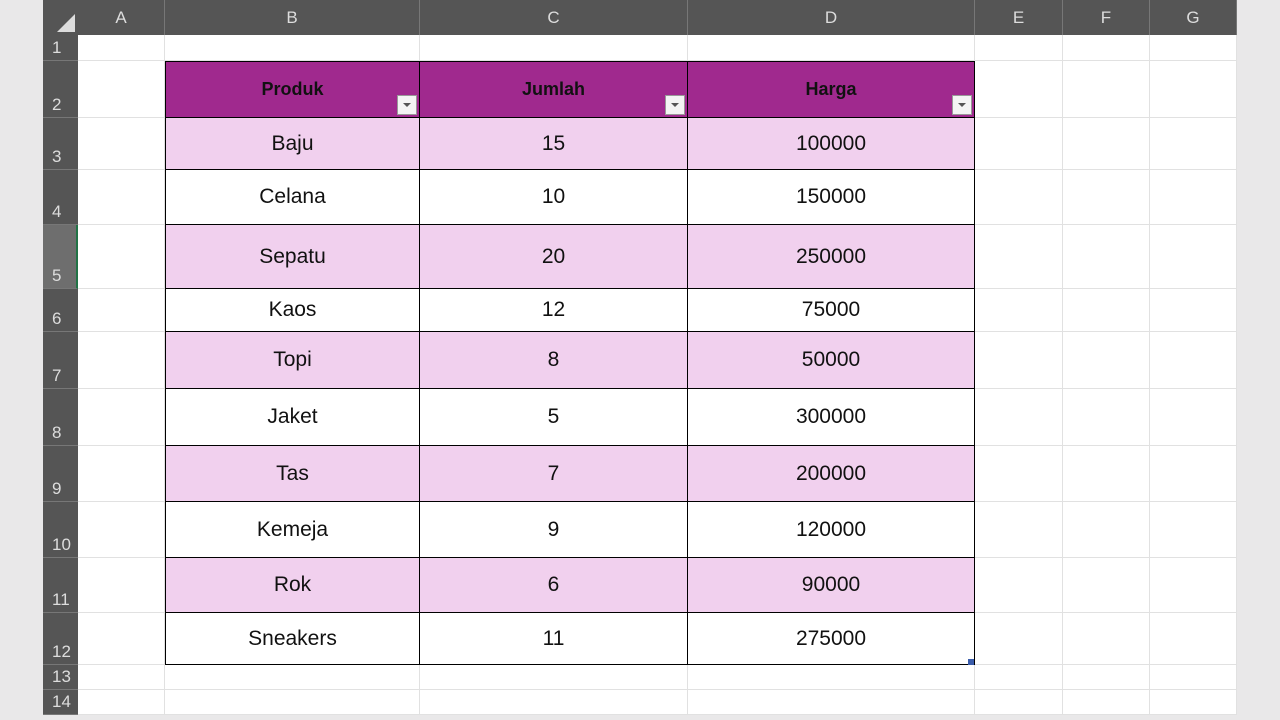  What do you see at coordinates (1019, 89) in the screenshot?
I see `cell-E2` at bounding box center [1019, 89].